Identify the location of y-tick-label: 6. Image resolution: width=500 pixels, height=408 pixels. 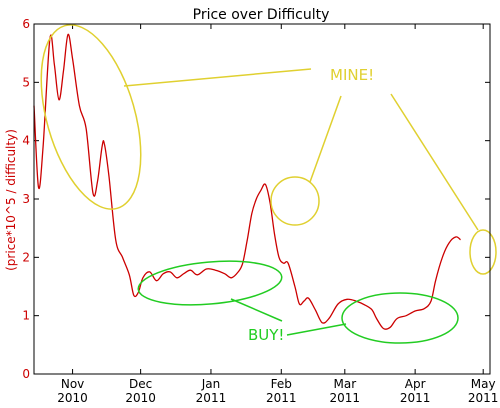
(26, 24).